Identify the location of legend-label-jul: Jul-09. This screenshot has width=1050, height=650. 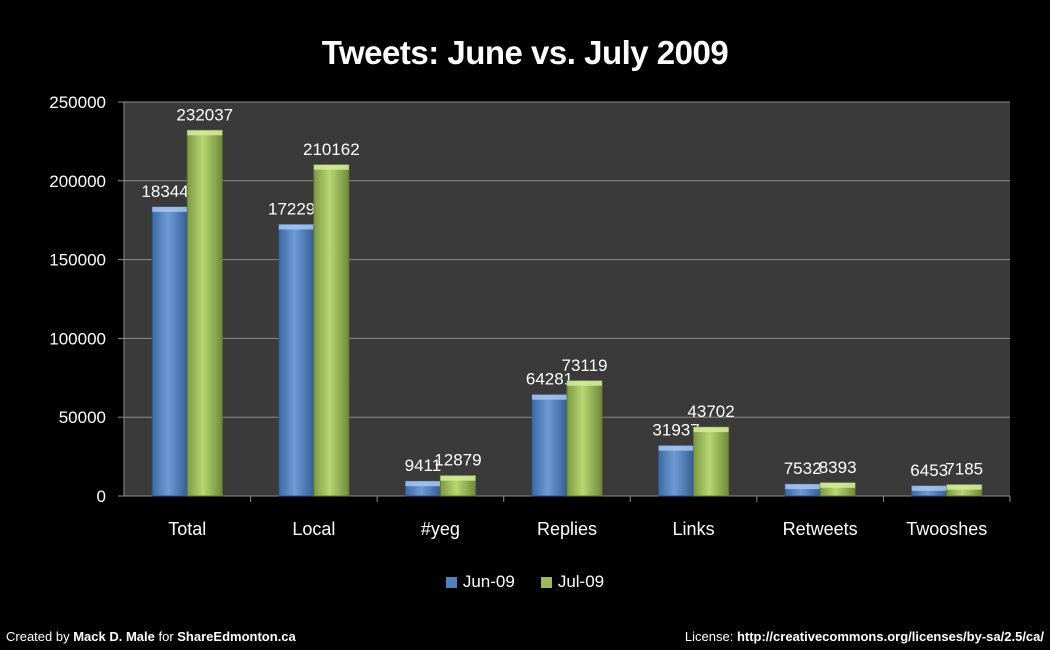
(581, 581).